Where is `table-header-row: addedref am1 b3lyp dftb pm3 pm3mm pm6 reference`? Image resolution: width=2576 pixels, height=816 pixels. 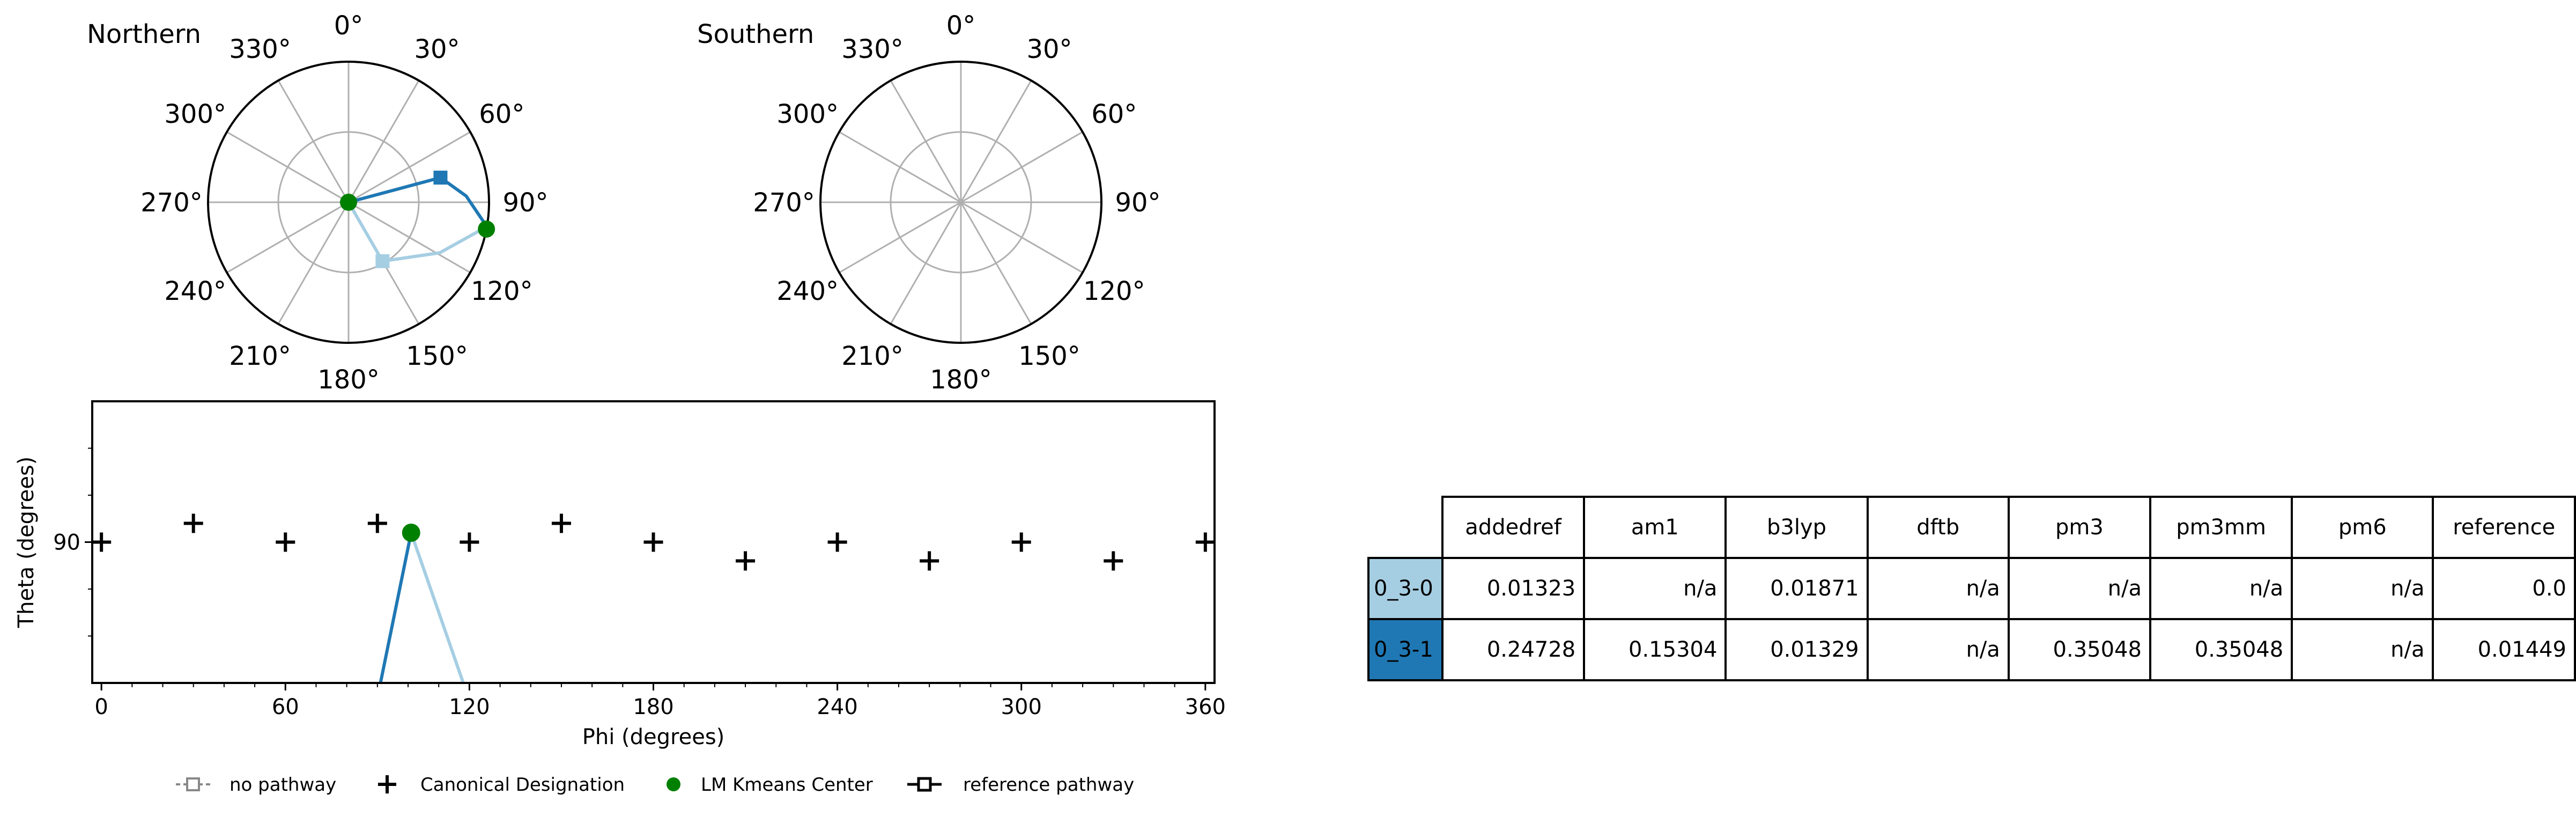 table-header-row: addedref am1 b3lyp dftb pm3 pm3mm pm6 reference is located at coordinates (1972, 527).